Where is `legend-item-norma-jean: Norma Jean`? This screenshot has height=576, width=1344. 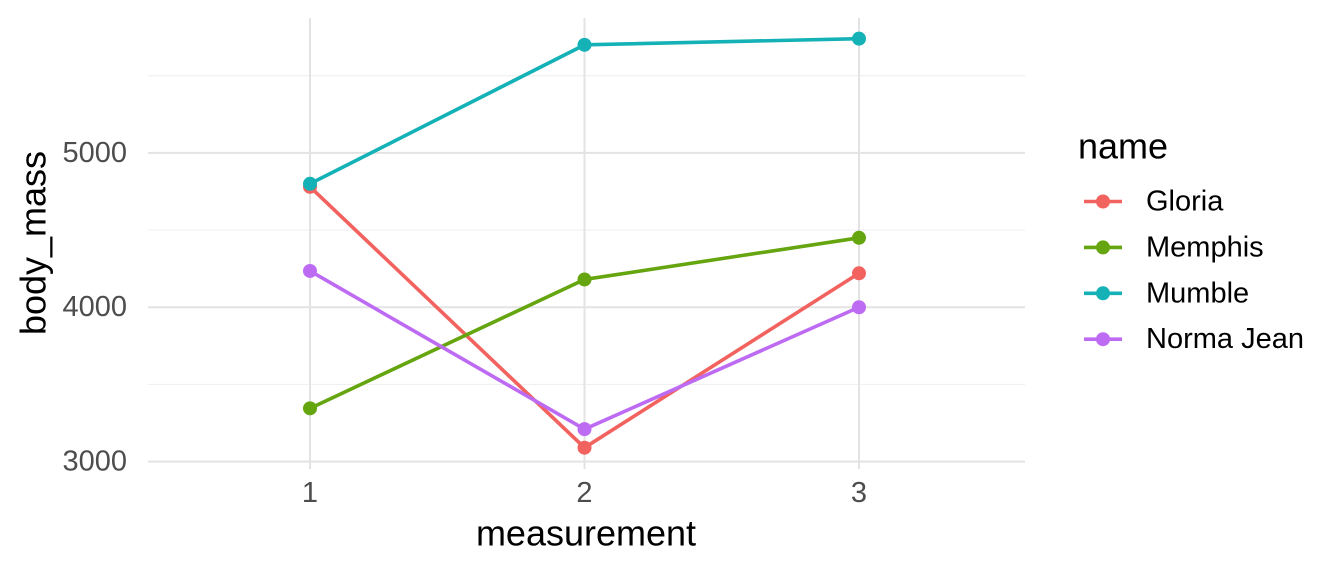 legend-item-norma-jean: Norma Jean is located at coordinates (1194, 339).